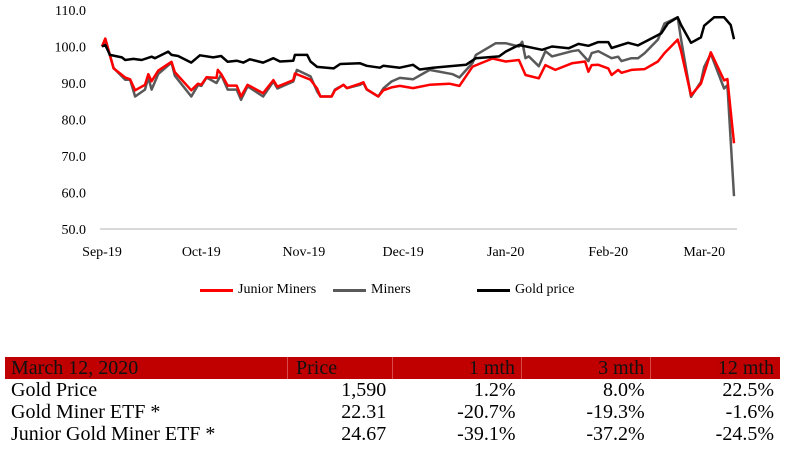  What do you see at coordinates (615, 412) in the screenshot?
I see `cell-3mth: -19.3%` at bounding box center [615, 412].